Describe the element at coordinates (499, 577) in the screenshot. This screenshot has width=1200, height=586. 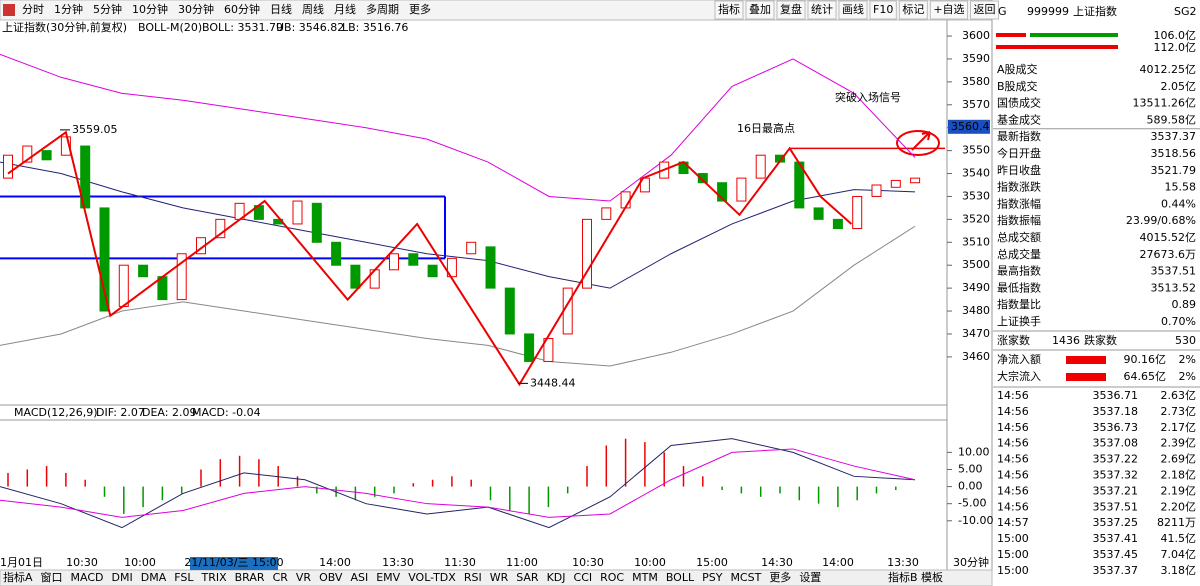
I see `indicator-tab: WR` at that location.